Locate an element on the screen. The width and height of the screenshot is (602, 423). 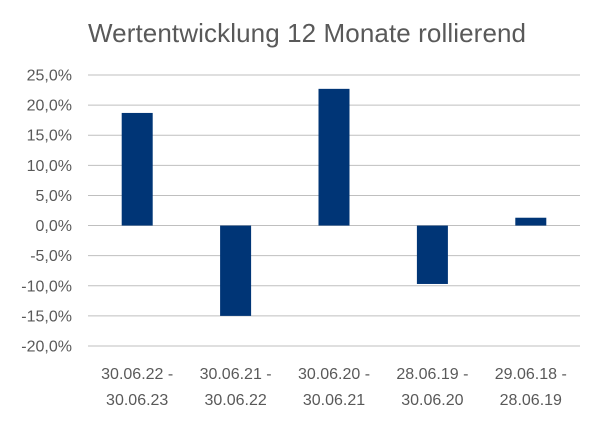
y-tick-label: 20,0% is located at coordinates (49, 106).